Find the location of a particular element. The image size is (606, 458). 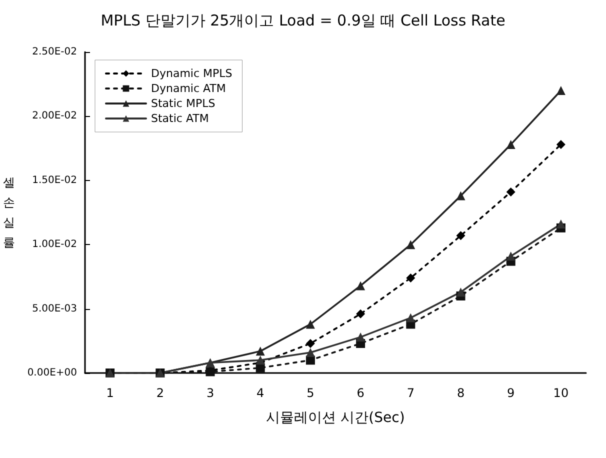

x-tick-label: 5 is located at coordinates (310, 393).